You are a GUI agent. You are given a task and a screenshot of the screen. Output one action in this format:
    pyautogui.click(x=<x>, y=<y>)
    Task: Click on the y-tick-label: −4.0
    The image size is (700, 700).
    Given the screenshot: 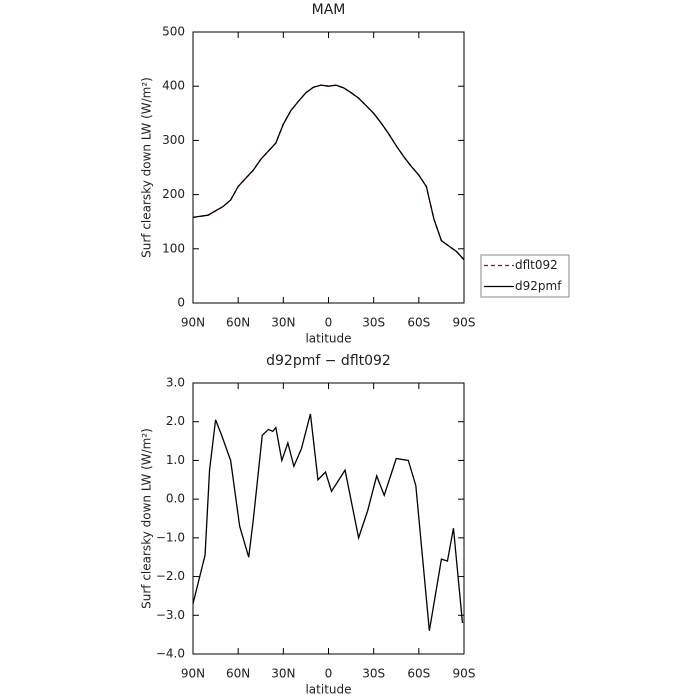 What is the action you would take?
    pyautogui.click(x=170, y=654)
    